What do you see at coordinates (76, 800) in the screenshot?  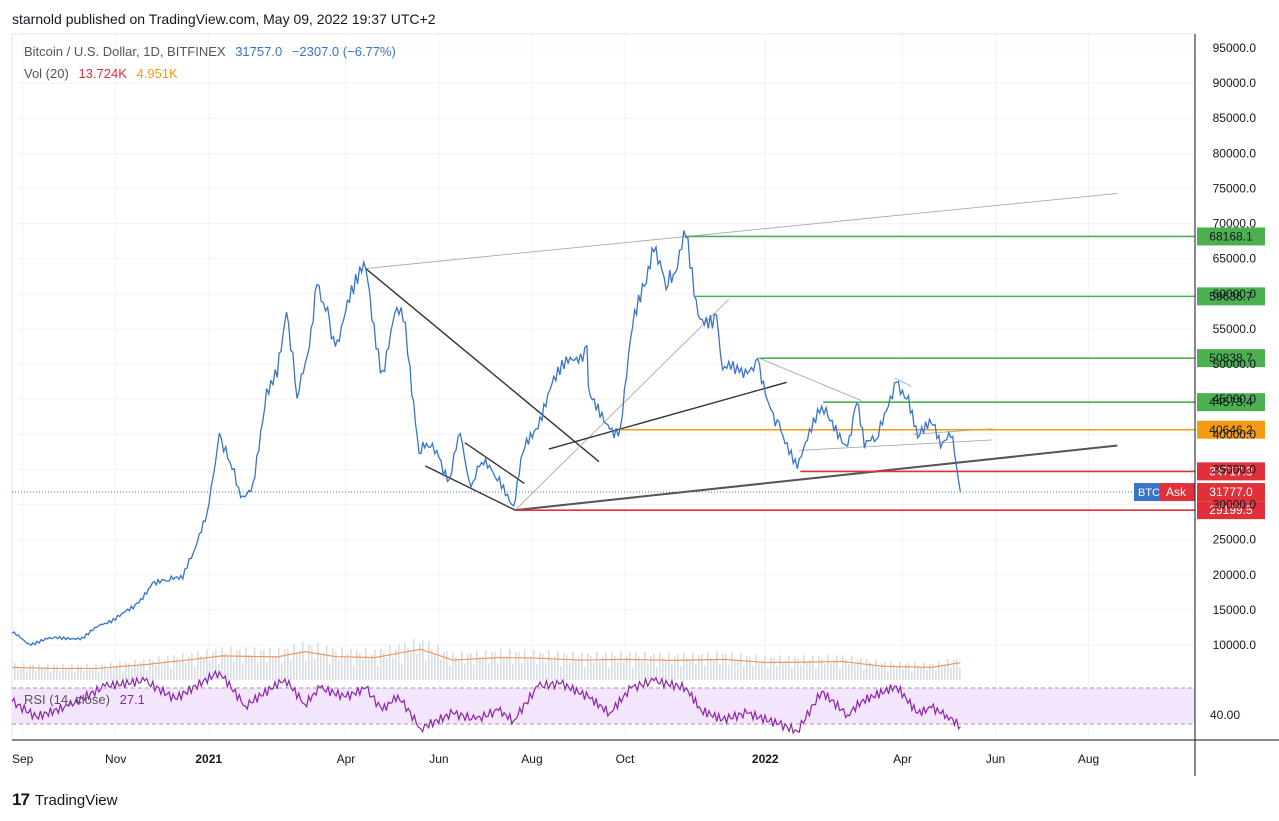 I see `brand-name: TradingView` at bounding box center [76, 800].